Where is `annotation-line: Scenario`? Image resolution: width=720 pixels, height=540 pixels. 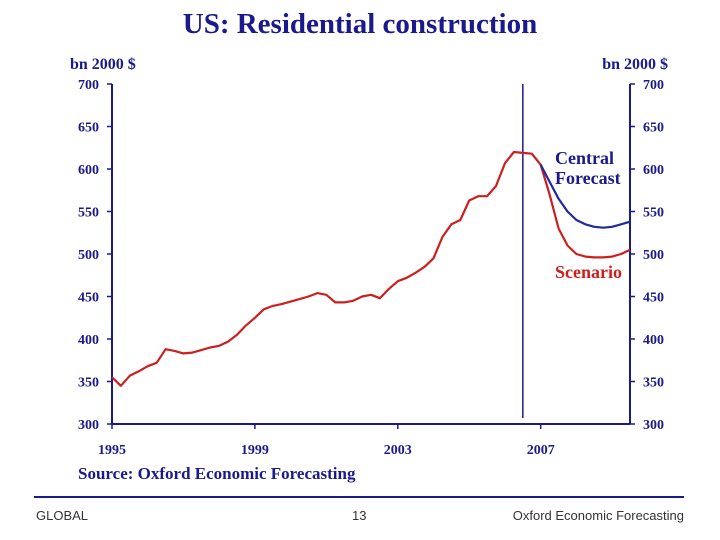
annotation-line: Scenario is located at coordinates (588, 272).